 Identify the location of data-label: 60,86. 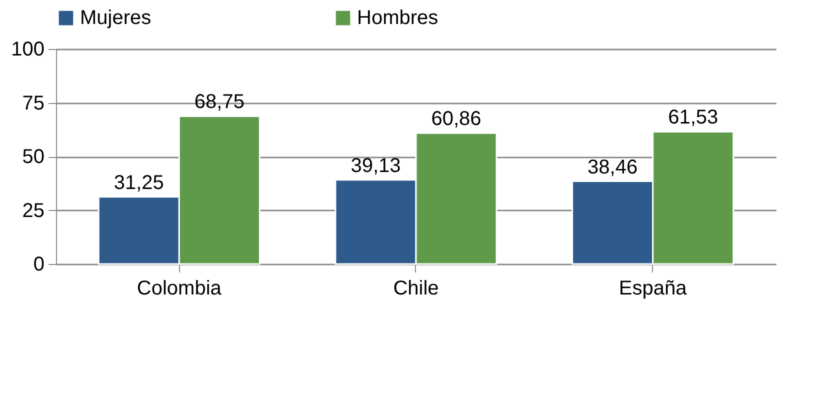
(456, 119).